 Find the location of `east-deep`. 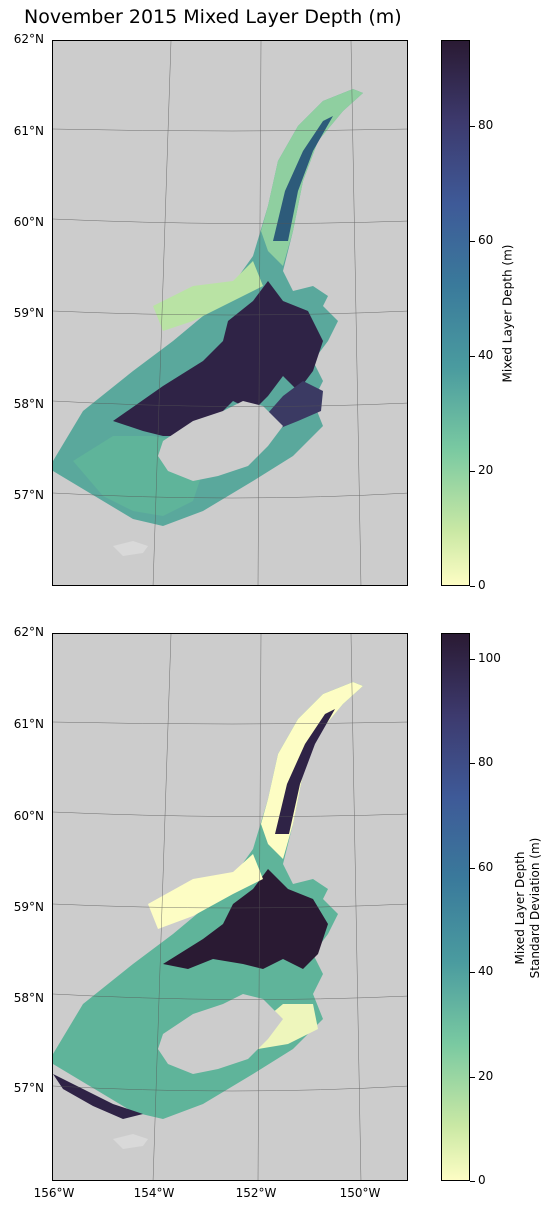

east-deep is located at coordinates (295, 406).